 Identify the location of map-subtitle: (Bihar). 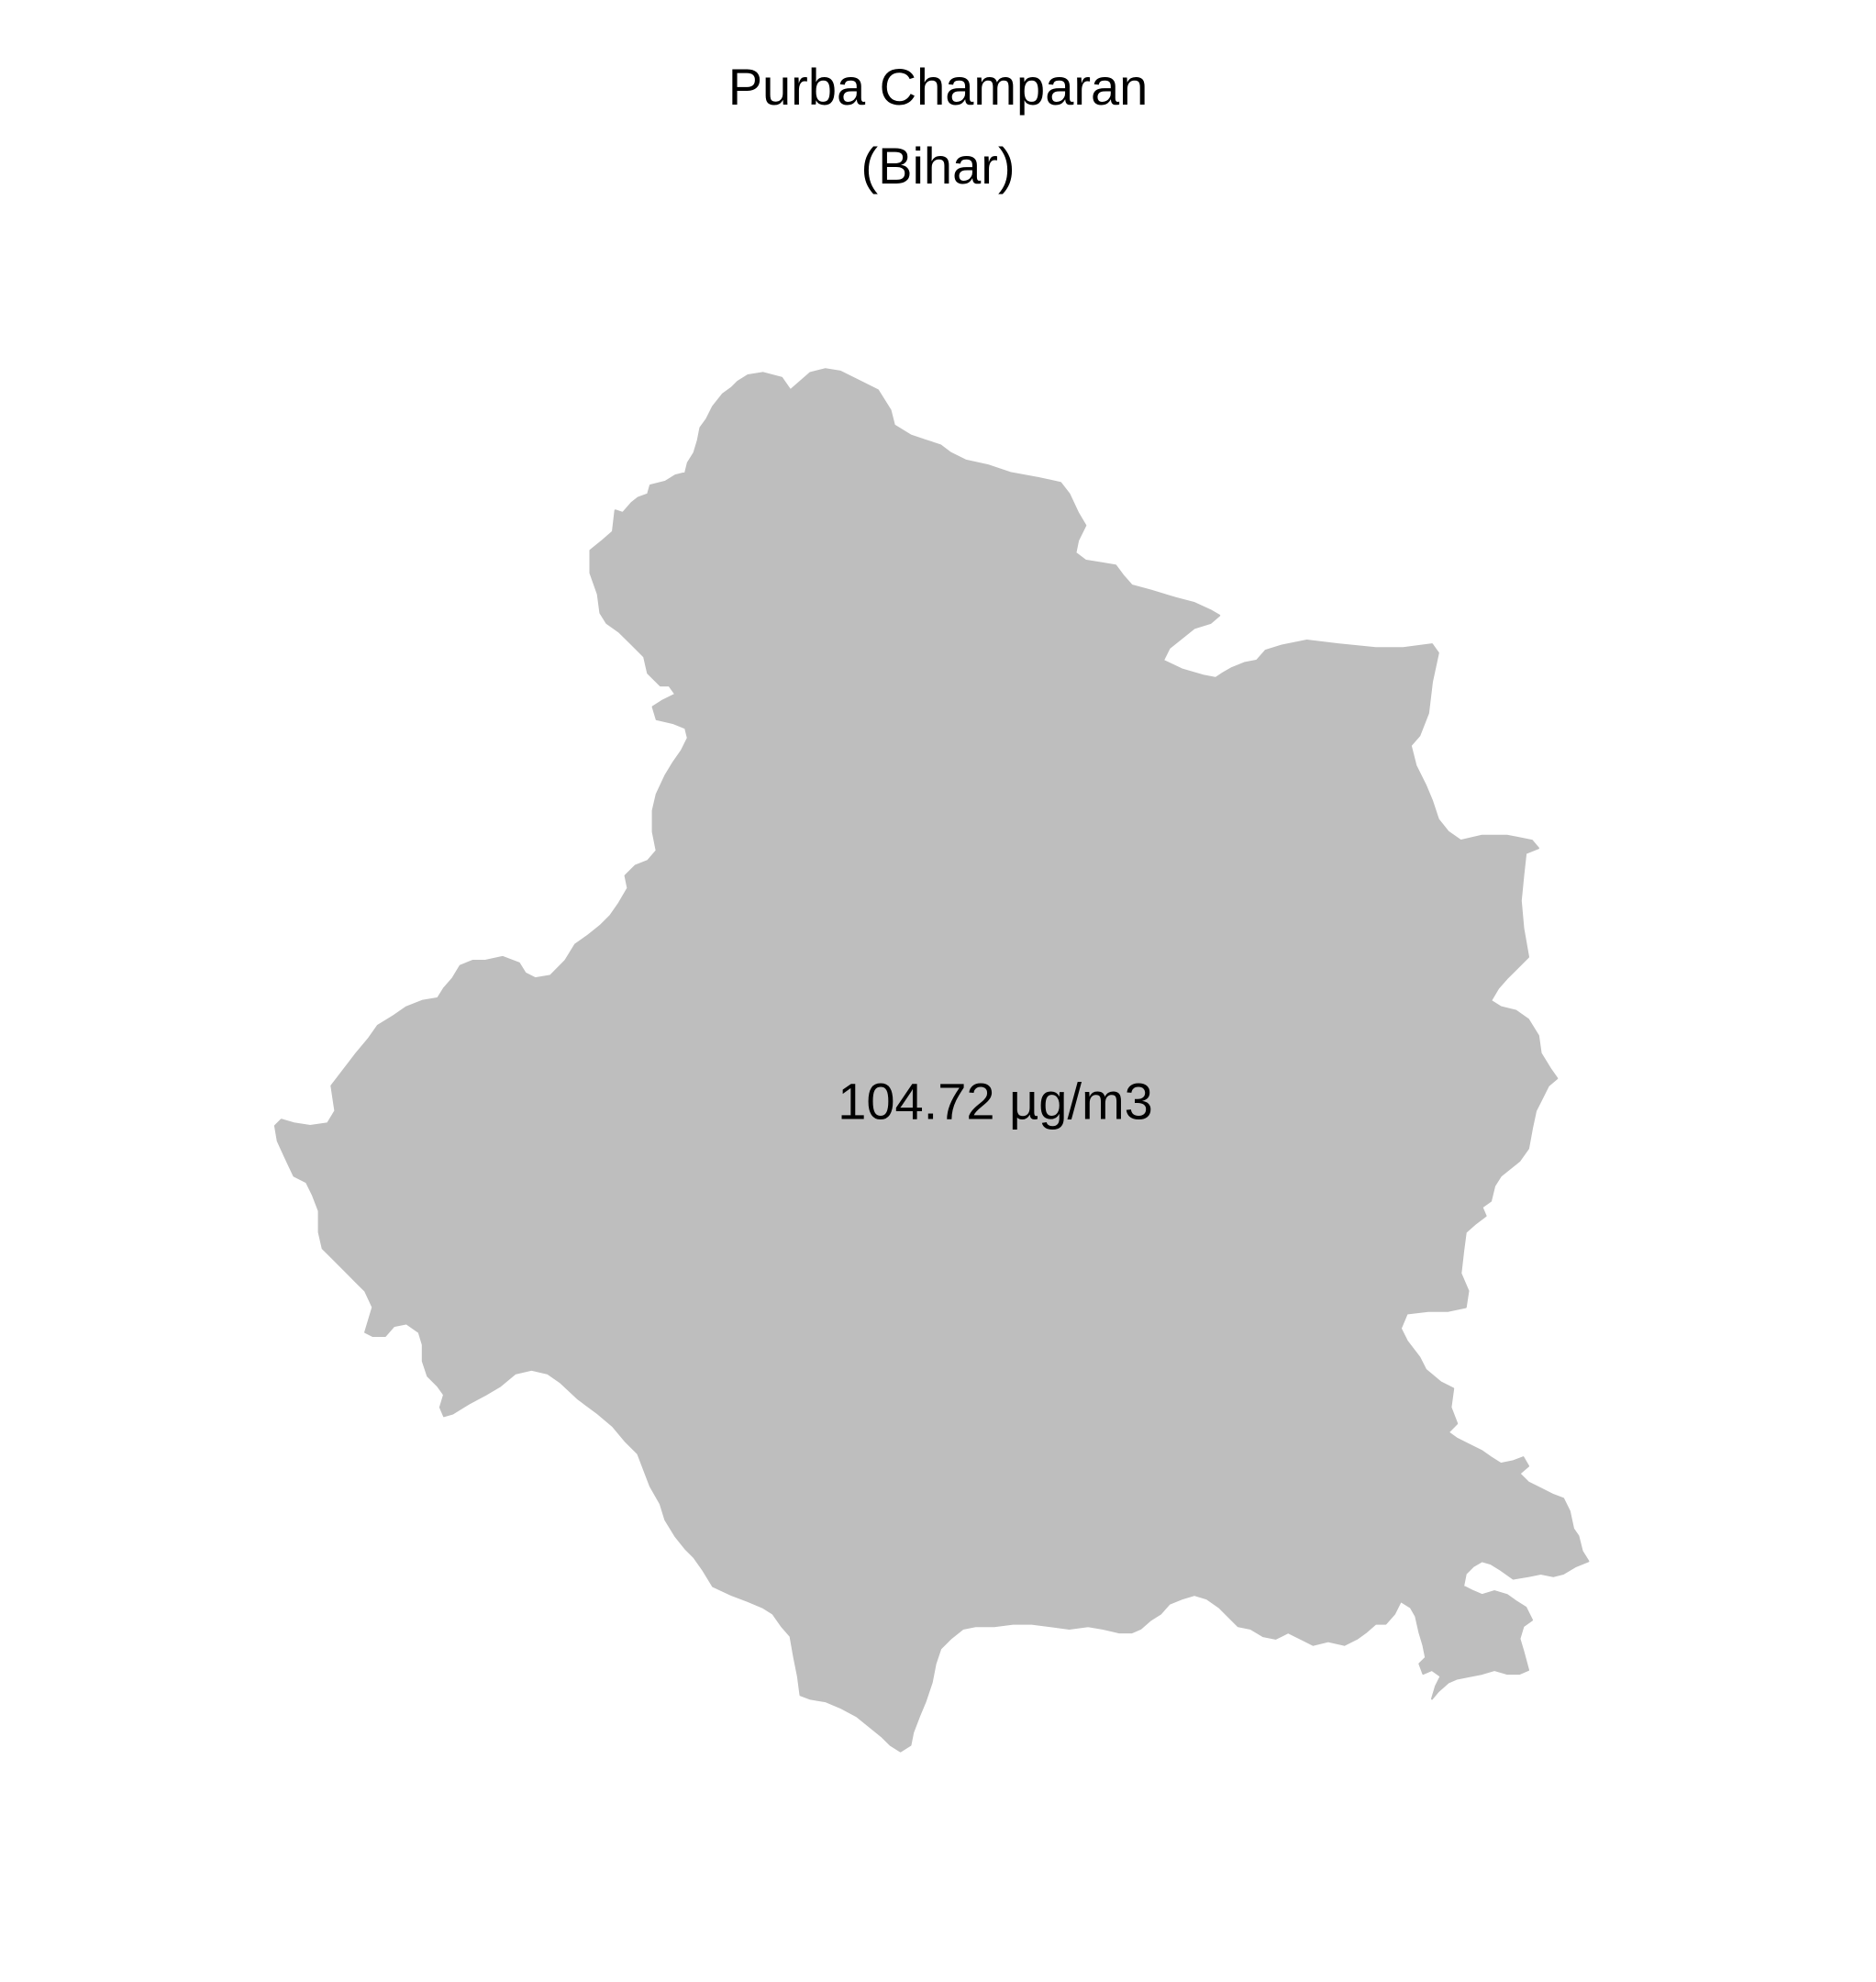
(938, 166).